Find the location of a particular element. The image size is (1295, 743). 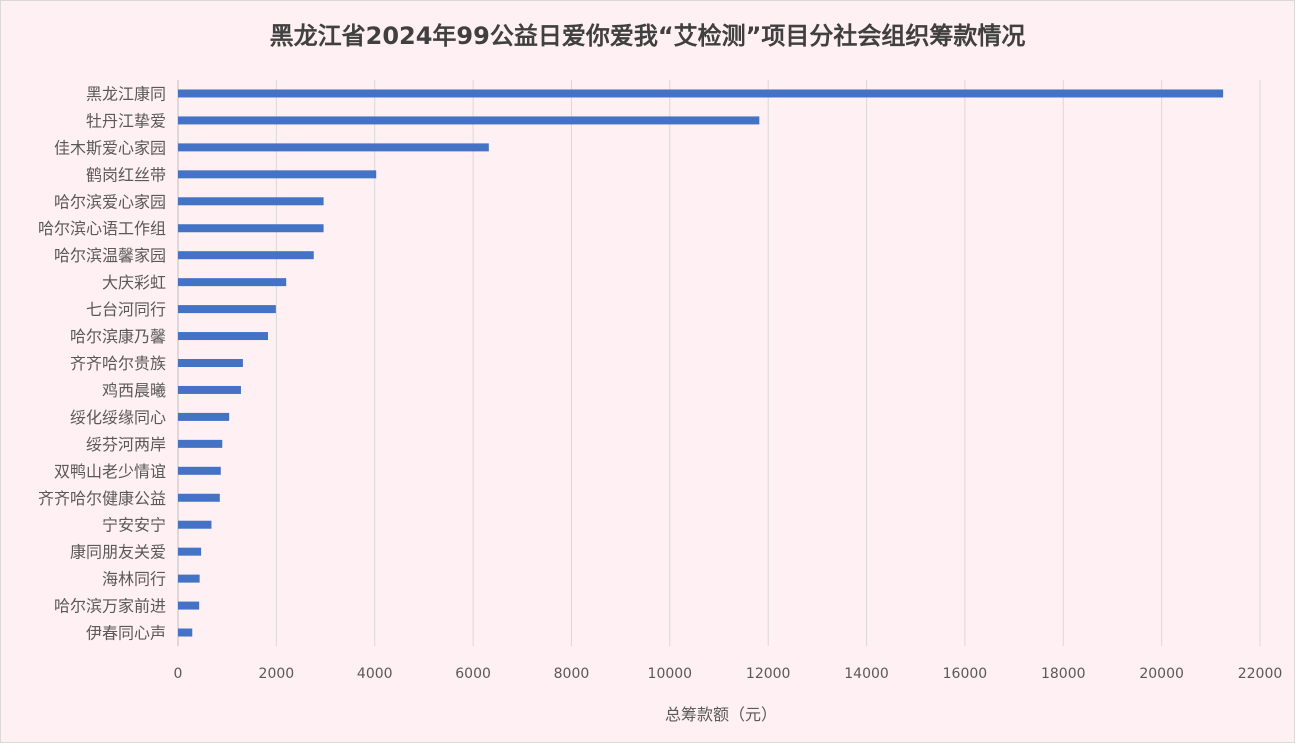

x-tick-label: 16000 is located at coordinates (965, 674).